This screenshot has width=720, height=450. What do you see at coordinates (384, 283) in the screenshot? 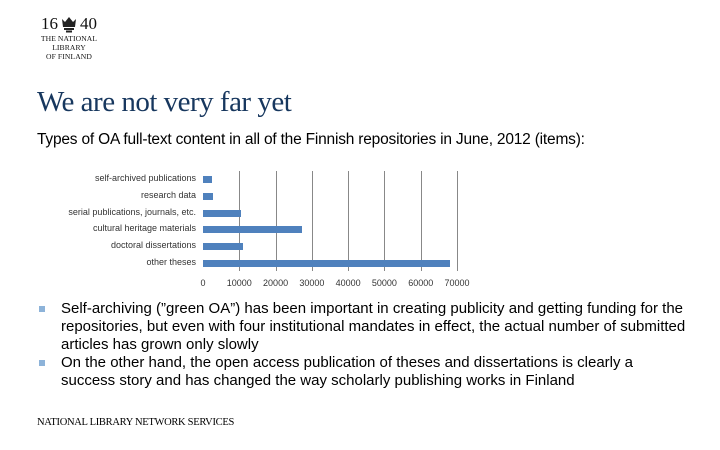
I see `x-tick-label: 50000` at bounding box center [384, 283].